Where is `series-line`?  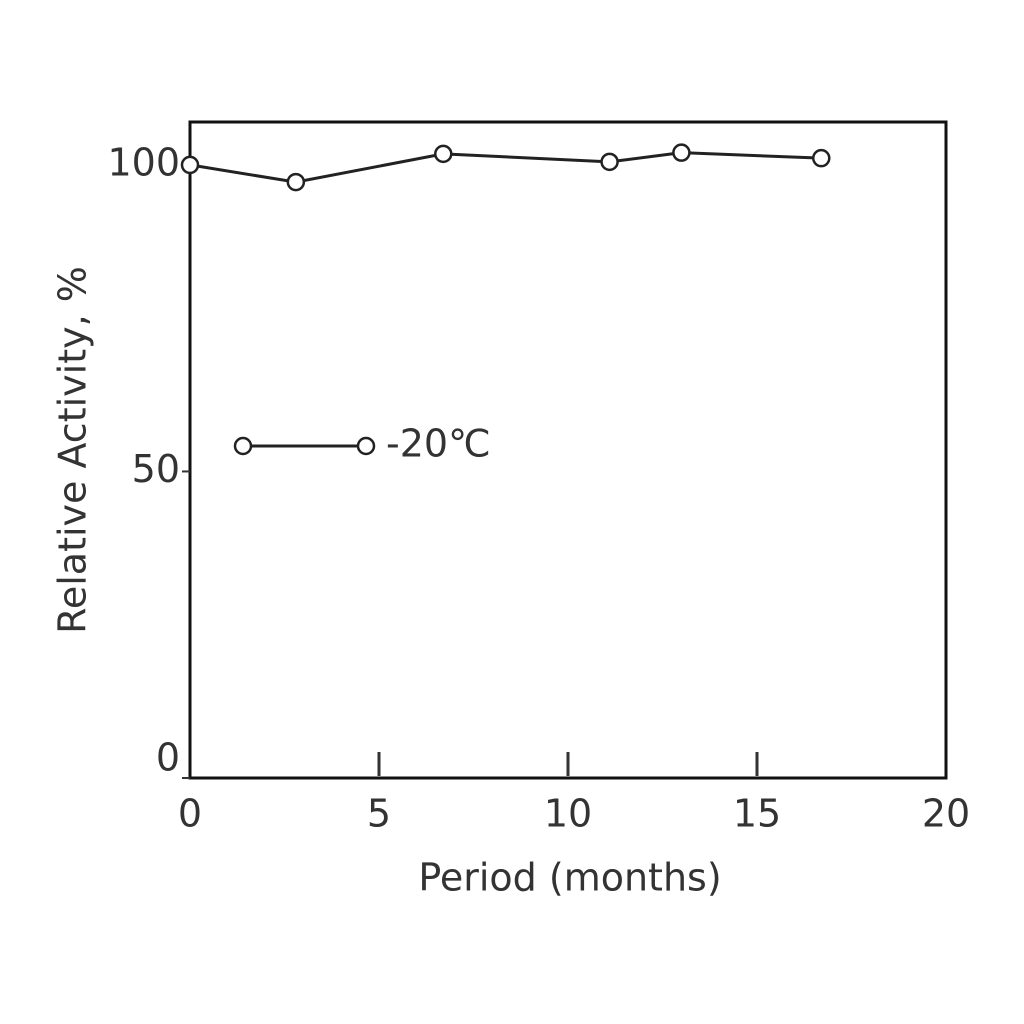
series-line is located at coordinates (505, 167).